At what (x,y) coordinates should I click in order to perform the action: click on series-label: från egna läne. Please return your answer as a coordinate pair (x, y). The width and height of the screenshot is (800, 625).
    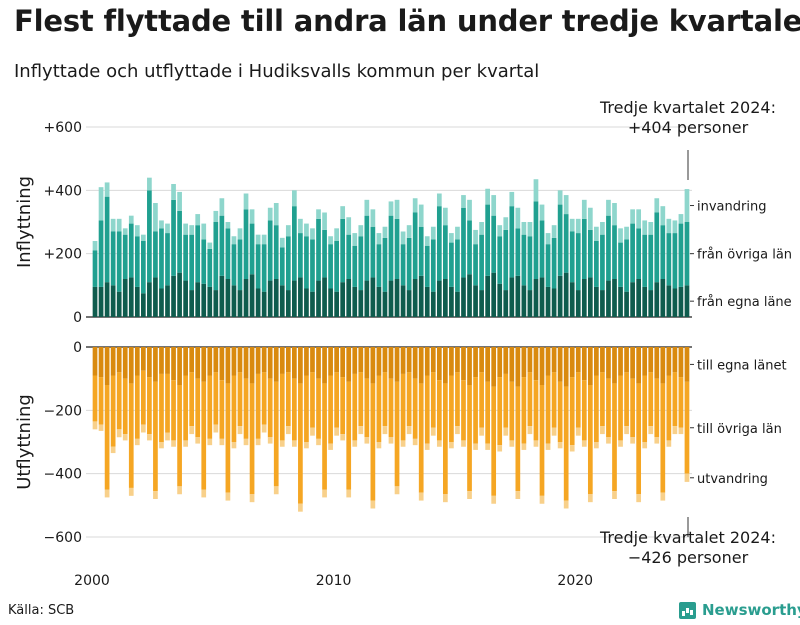
    Looking at the image, I should click on (744, 302).